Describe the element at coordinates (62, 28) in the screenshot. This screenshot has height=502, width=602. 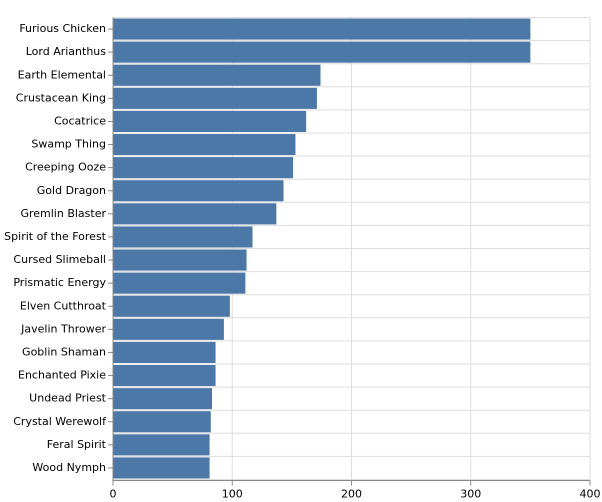
I see `y-tick-label: Furious Chicken` at that location.